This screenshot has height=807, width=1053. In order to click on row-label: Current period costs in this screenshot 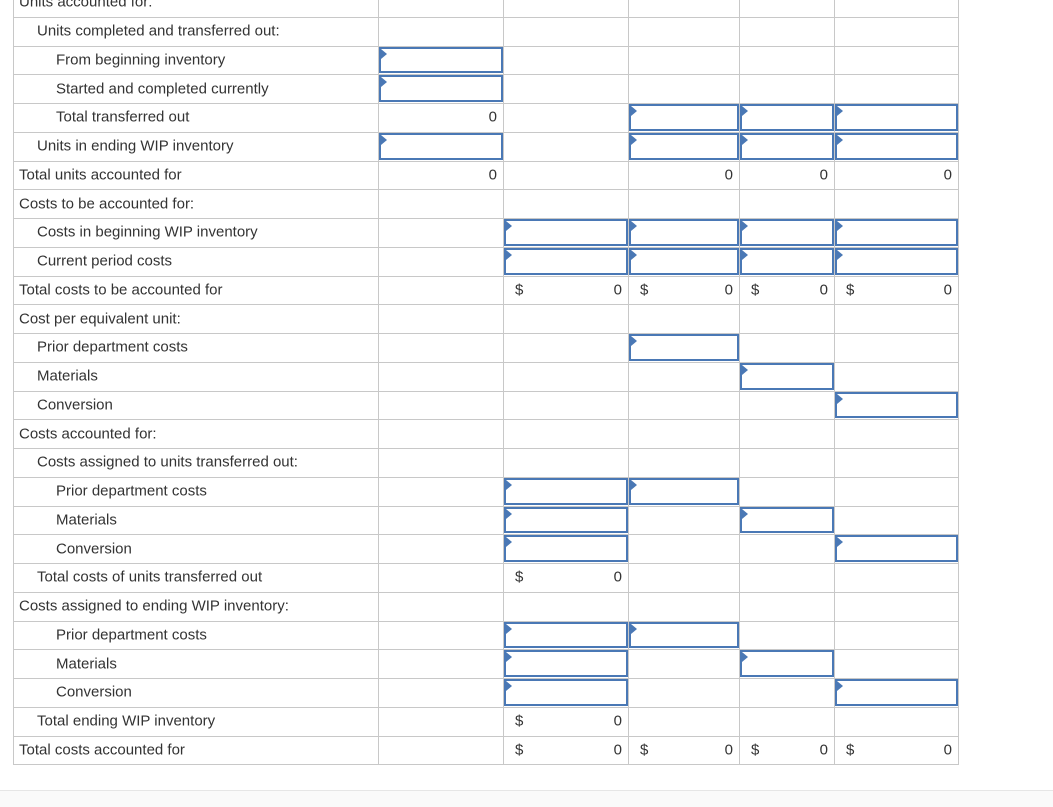, I will do `click(196, 261)`.